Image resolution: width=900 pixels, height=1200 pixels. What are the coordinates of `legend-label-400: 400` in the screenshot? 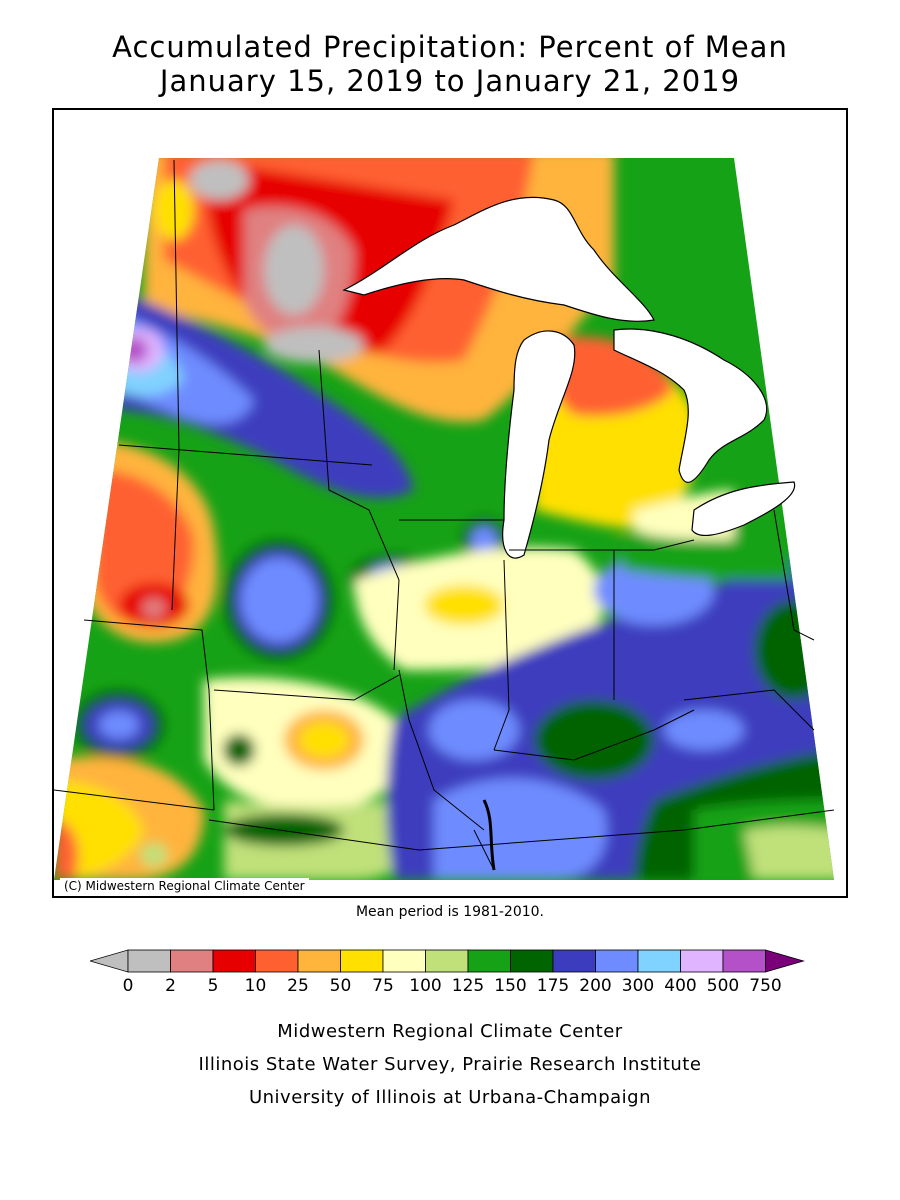 It's located at (680, 986).